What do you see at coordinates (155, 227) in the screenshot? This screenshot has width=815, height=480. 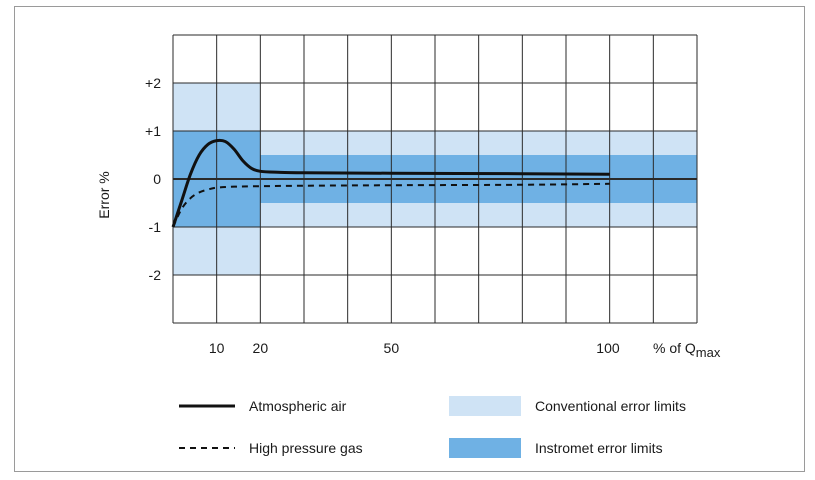 I see `y-tick-label: -1` at bounding box center [155, 227].